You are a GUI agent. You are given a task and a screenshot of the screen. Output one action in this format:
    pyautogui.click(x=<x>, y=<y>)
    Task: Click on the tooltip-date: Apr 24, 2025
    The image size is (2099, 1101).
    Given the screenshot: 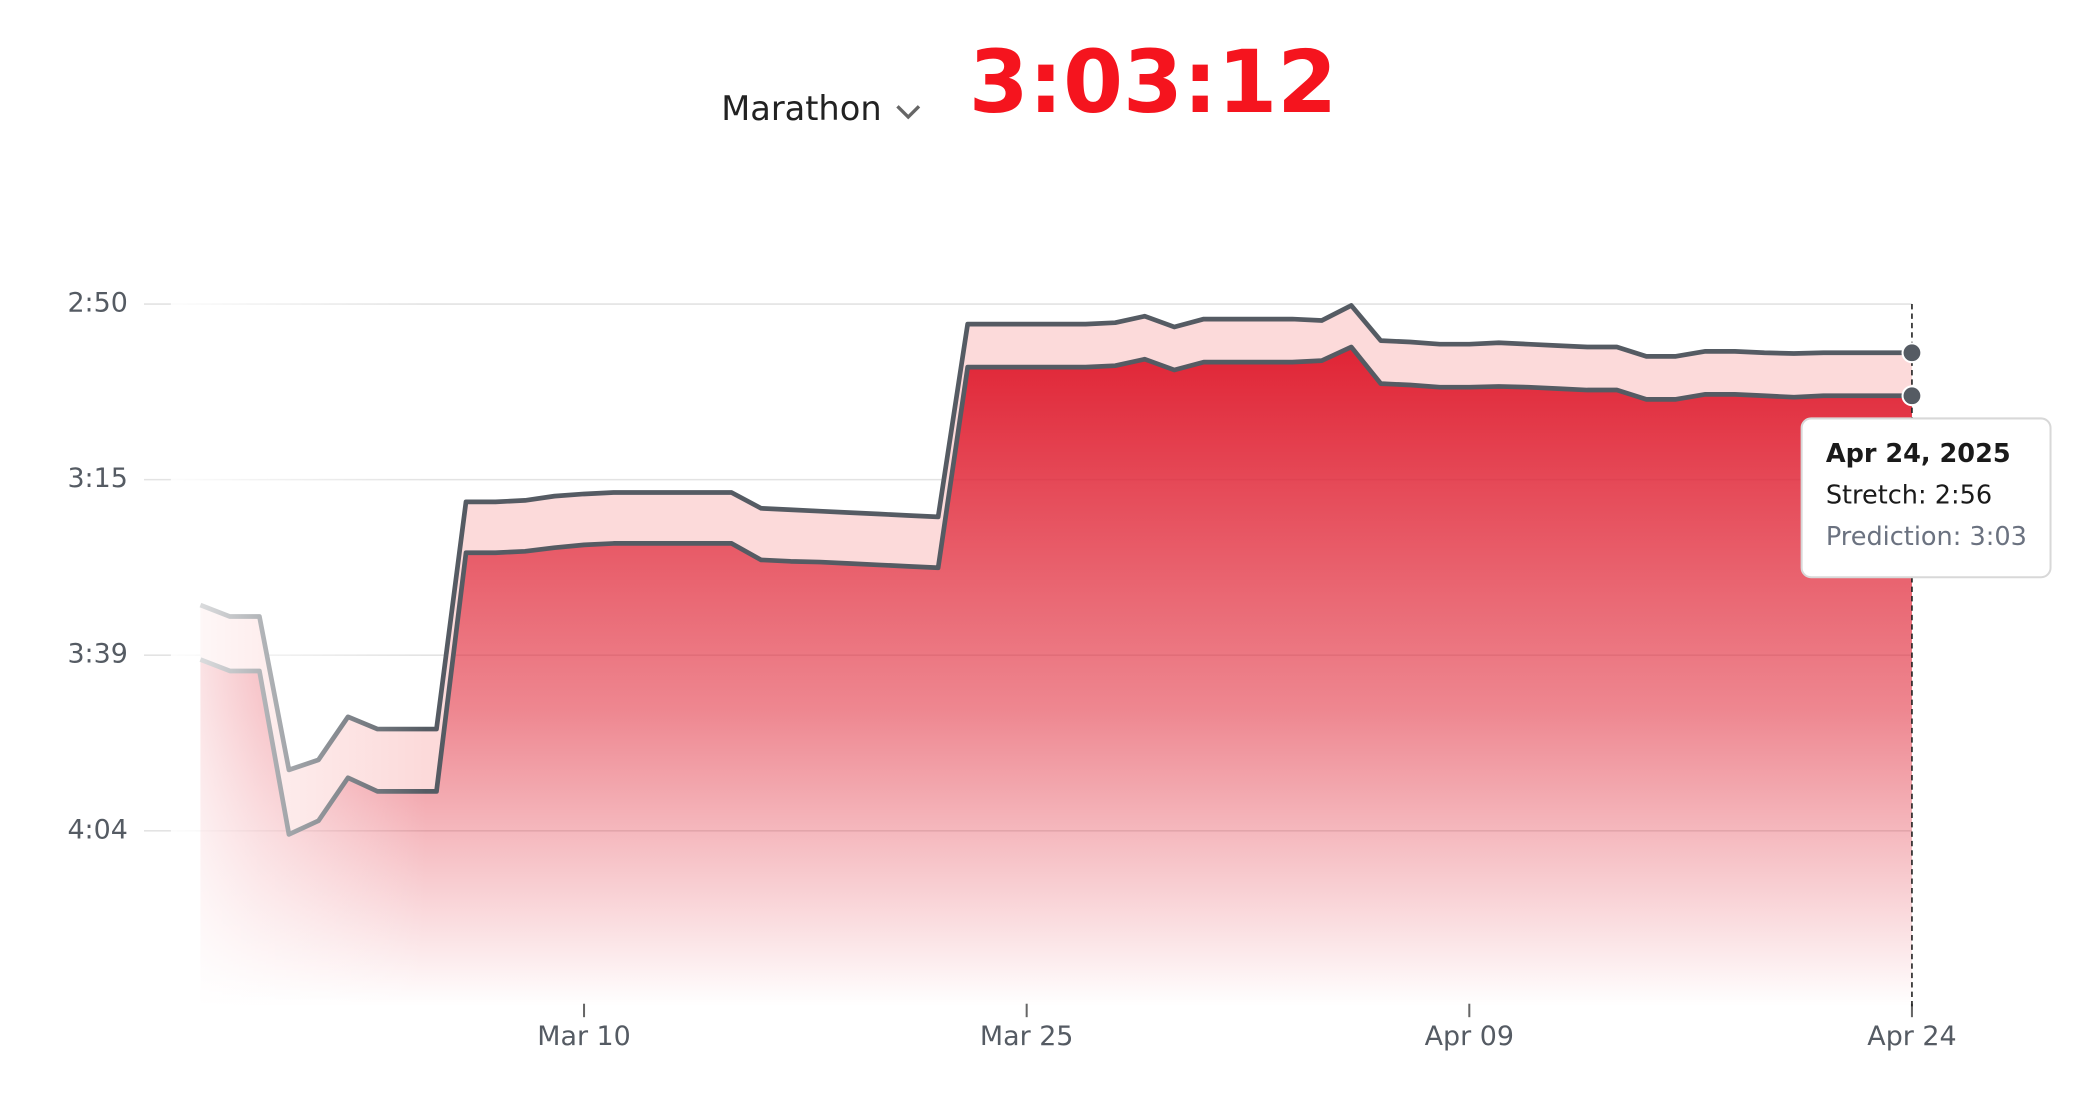 What is the action you would take?
    pyautogui.click(x=1918, y=454)
    